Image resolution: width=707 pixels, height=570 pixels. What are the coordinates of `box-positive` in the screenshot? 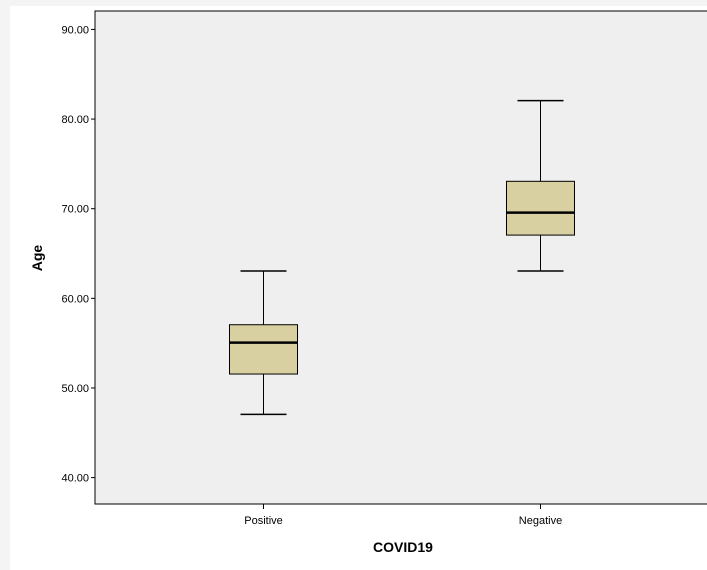 It's located at (263, 343).